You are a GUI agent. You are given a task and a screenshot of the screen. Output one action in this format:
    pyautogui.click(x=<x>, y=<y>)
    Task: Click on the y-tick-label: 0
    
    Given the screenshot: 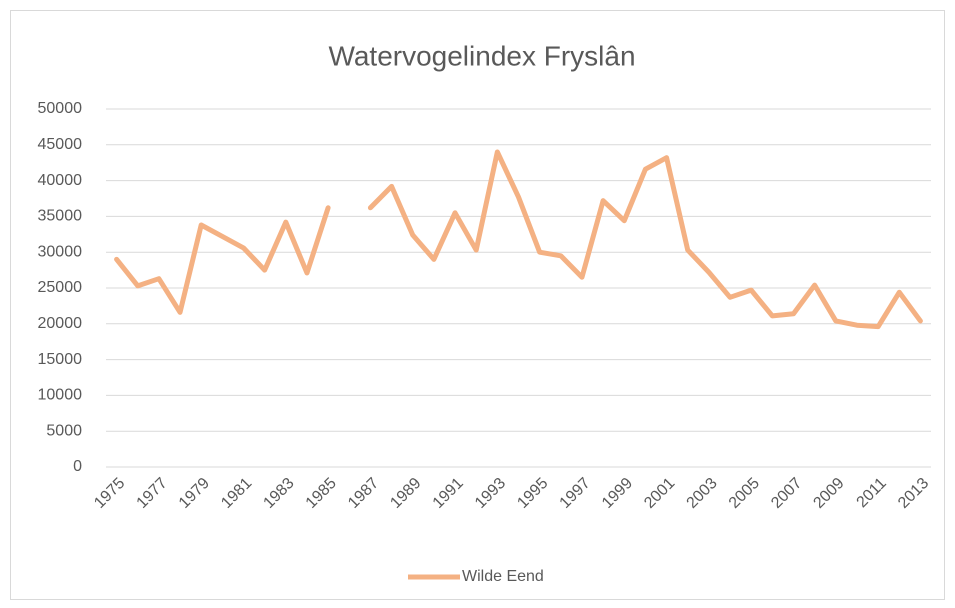 What is the action you would take?
    pyautogui.click(x=77, y=466)
    